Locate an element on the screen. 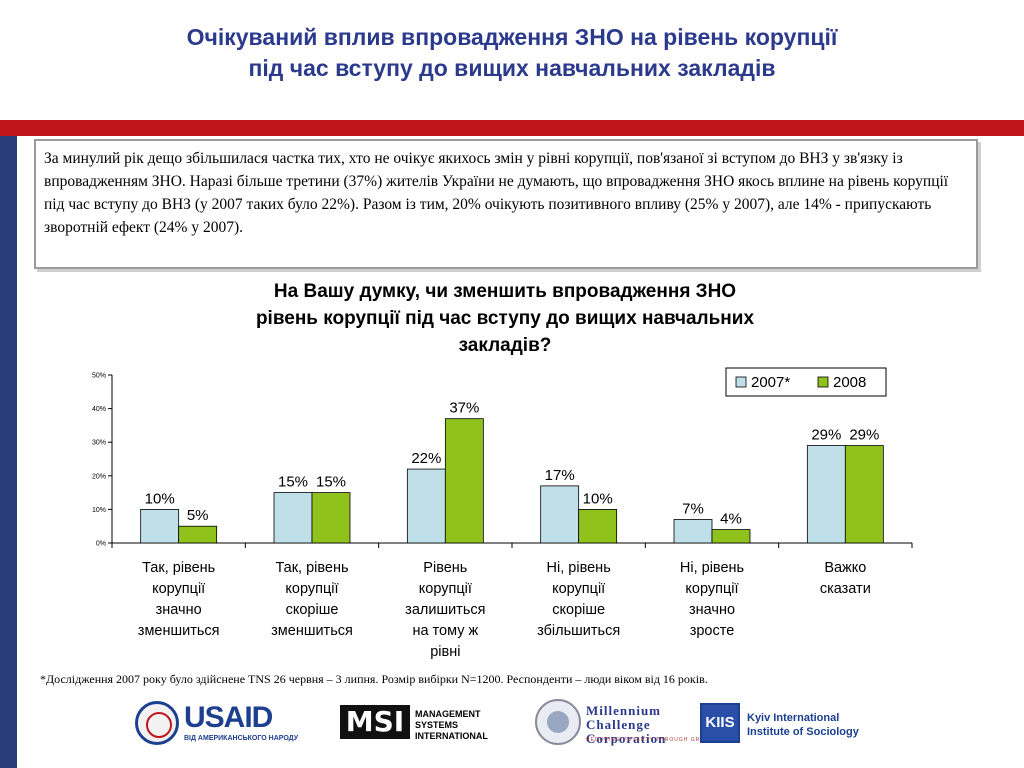 The width and height of the screenshot is (1024, 768). x-category-label: Важко сказати is located at coordinates (845, 579).